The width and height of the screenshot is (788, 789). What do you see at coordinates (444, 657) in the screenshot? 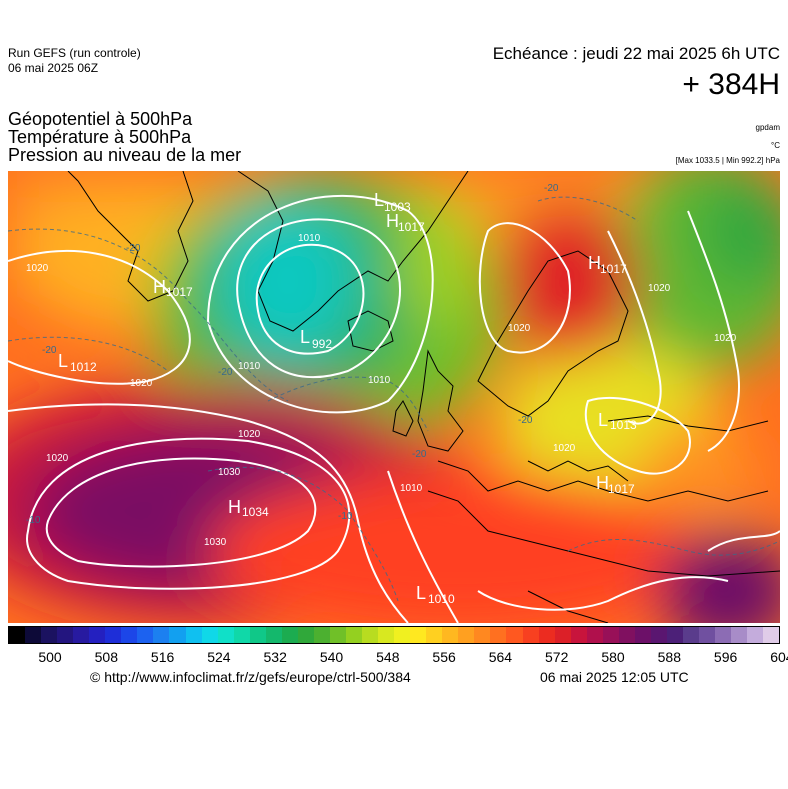
I see `color-scale-tick-label: 556` at bounding box center [444, 657].